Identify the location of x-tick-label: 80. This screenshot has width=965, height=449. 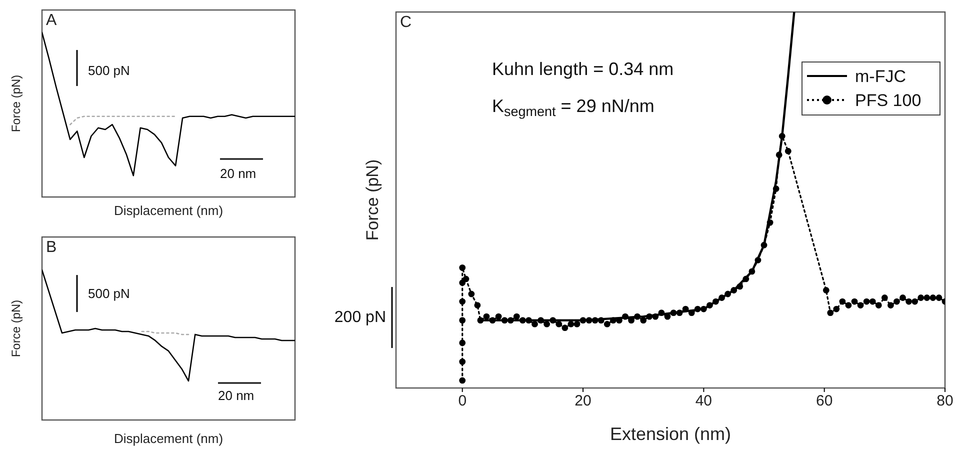
(945, 401).